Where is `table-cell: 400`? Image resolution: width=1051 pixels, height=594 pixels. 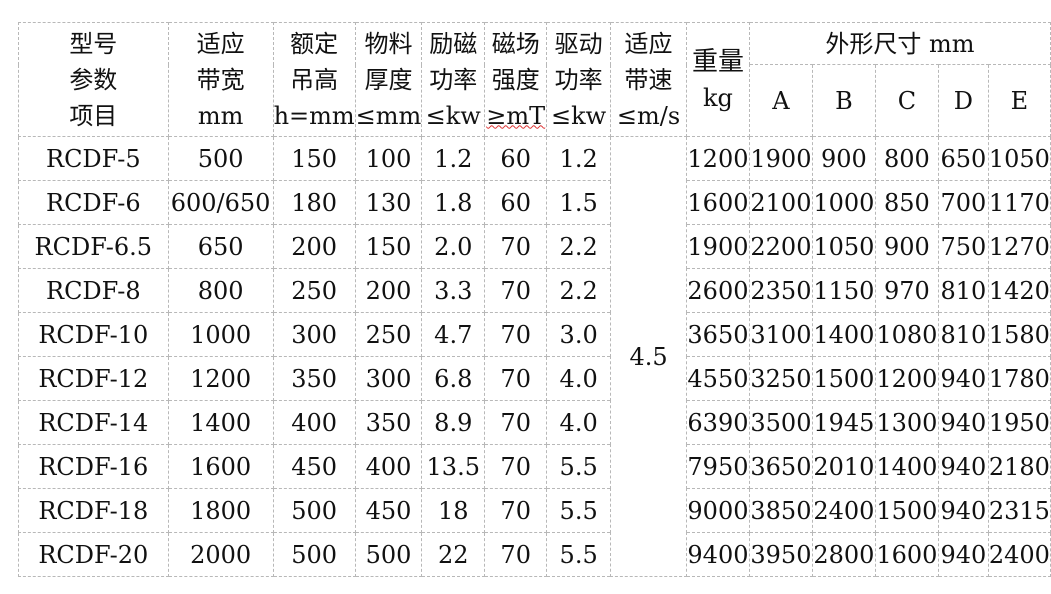
table-cell: 400 is located at coordinates (388, 466).